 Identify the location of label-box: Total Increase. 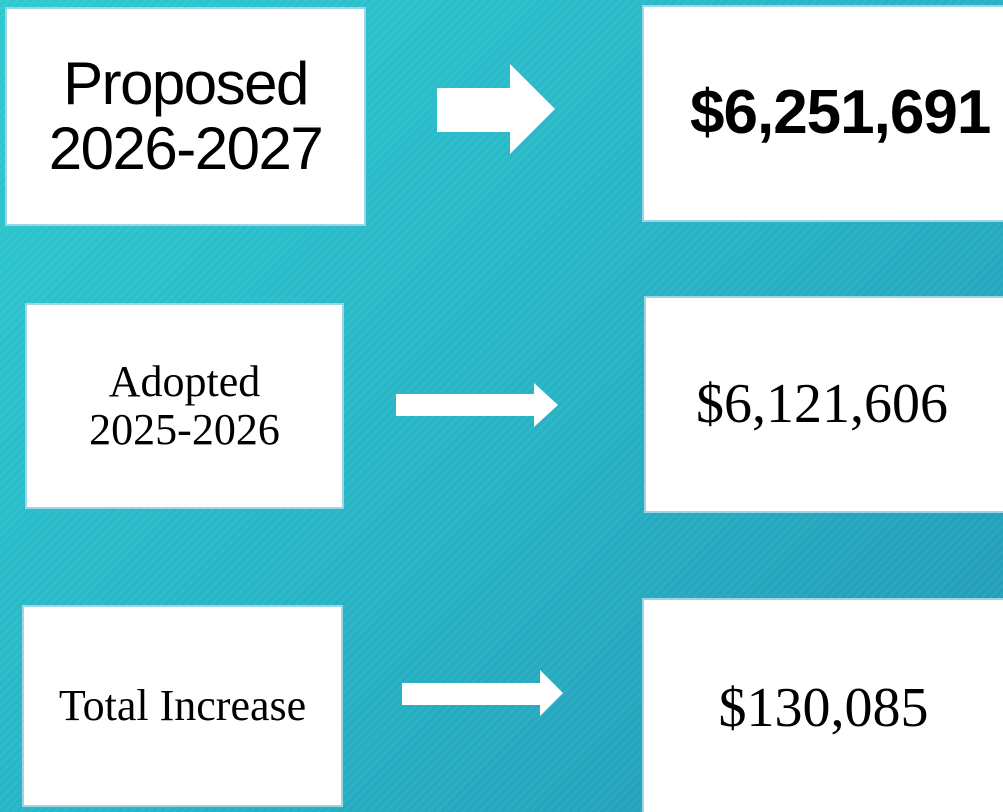
(182, 706).